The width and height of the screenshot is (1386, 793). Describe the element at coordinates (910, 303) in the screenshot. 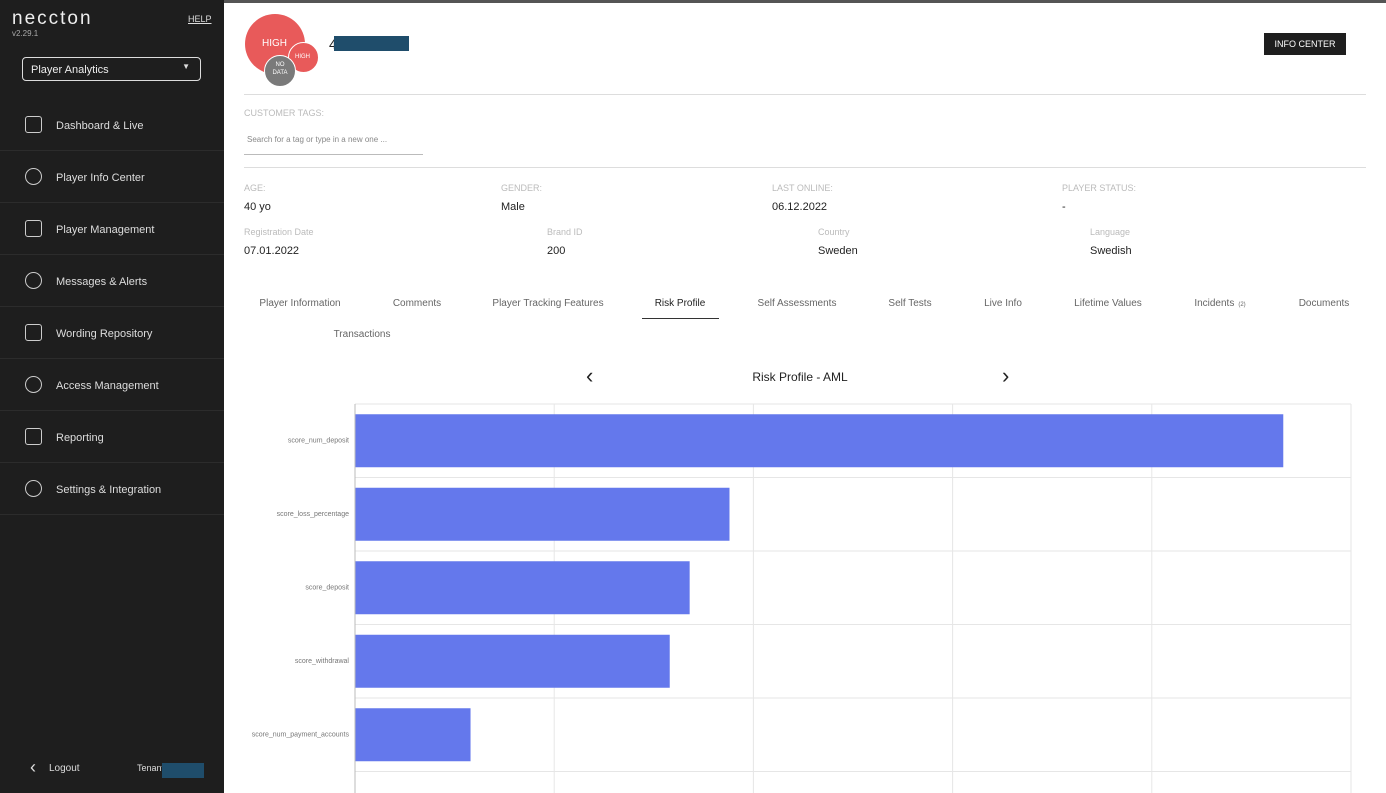

I see `tab: Self Tests` at that location.